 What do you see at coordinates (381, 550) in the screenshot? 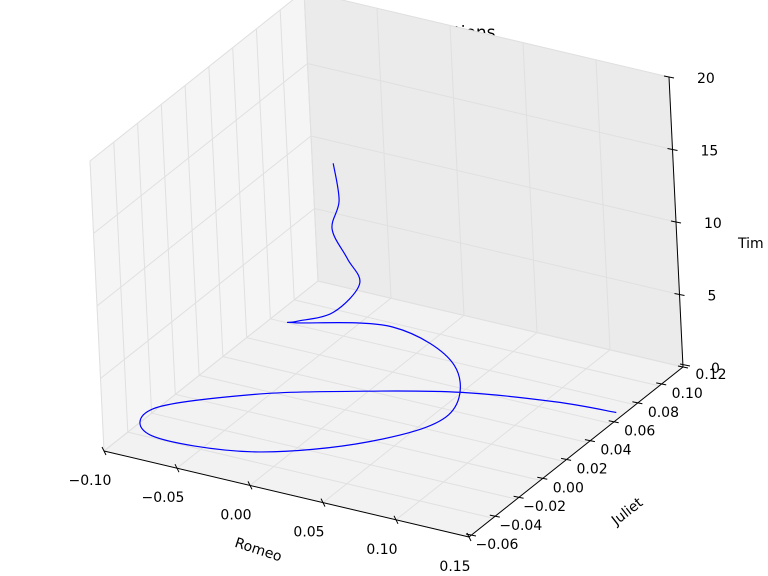
I see `x-tick-label: 0.10` at bounding box center [381, 550].